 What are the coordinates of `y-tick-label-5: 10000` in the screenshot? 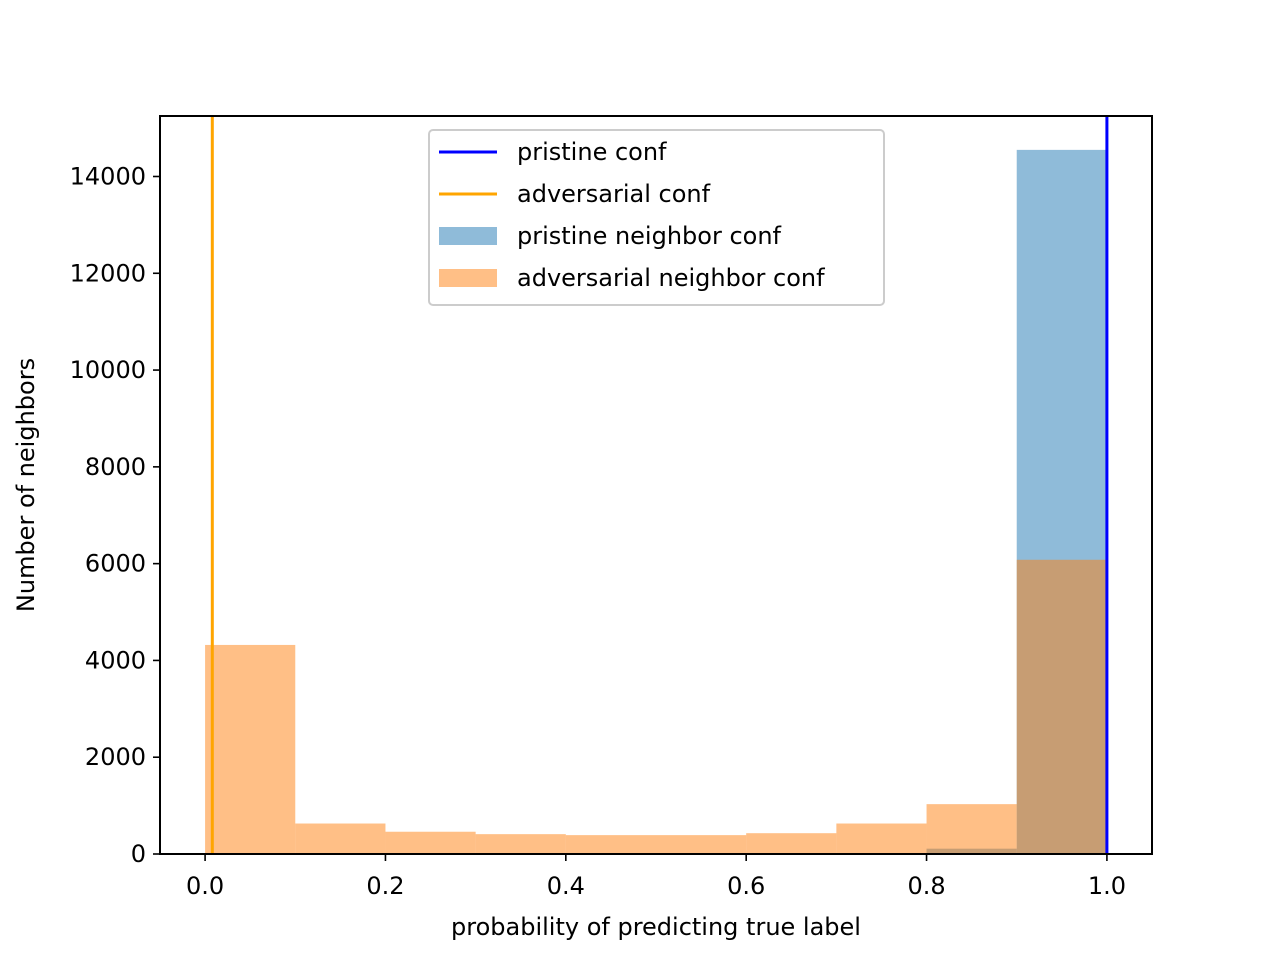 It's located at (108, 370).